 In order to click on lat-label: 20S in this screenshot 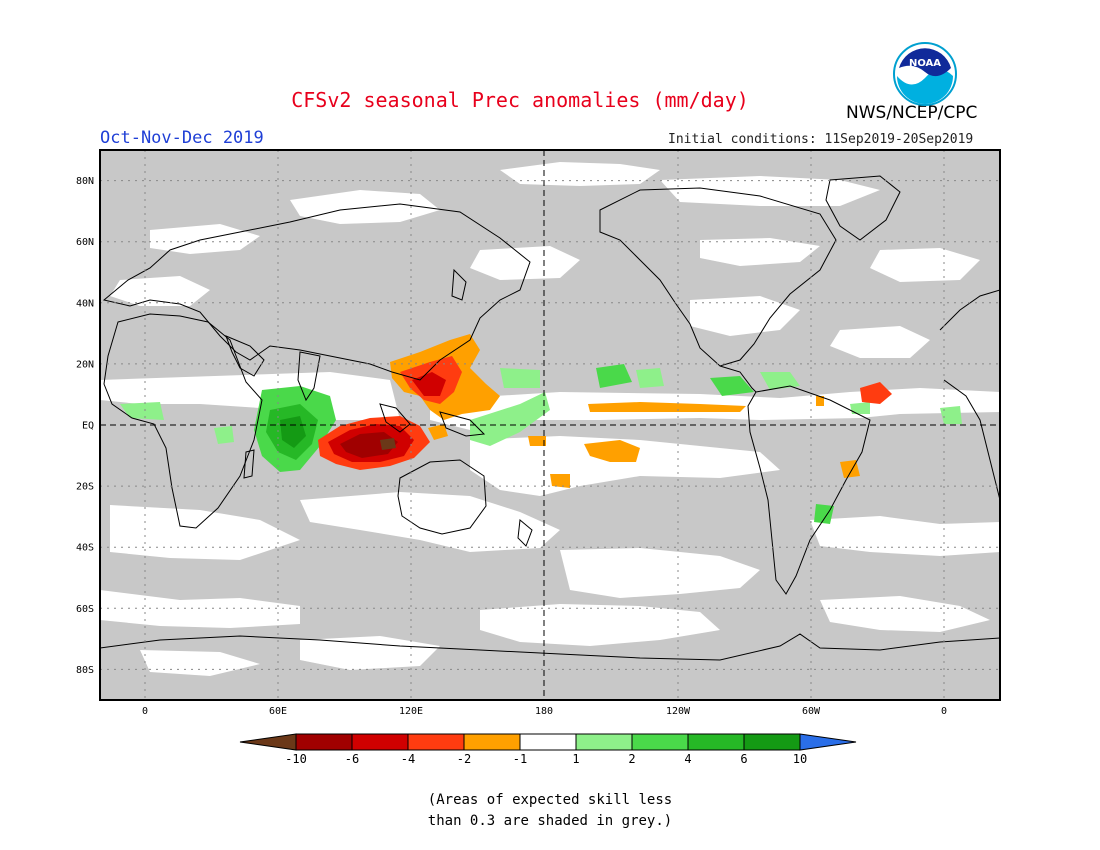, I will do `click(85, 487)`.